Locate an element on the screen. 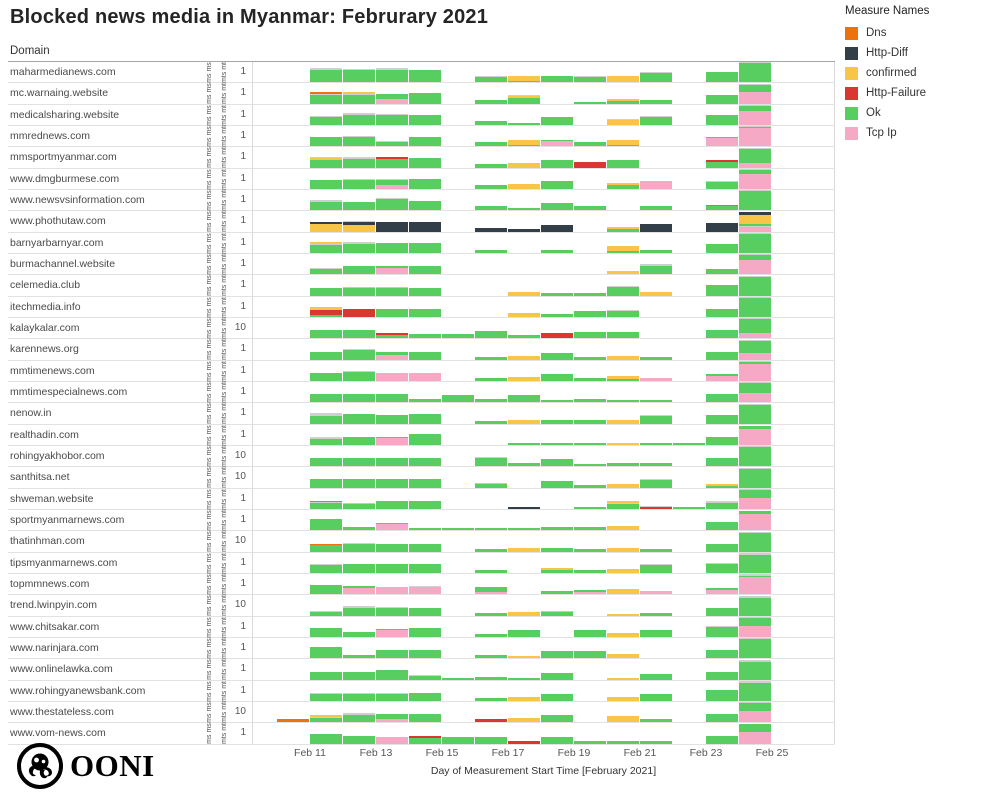  domain-label: thatinhman.com is located at coordinates (47, 541).